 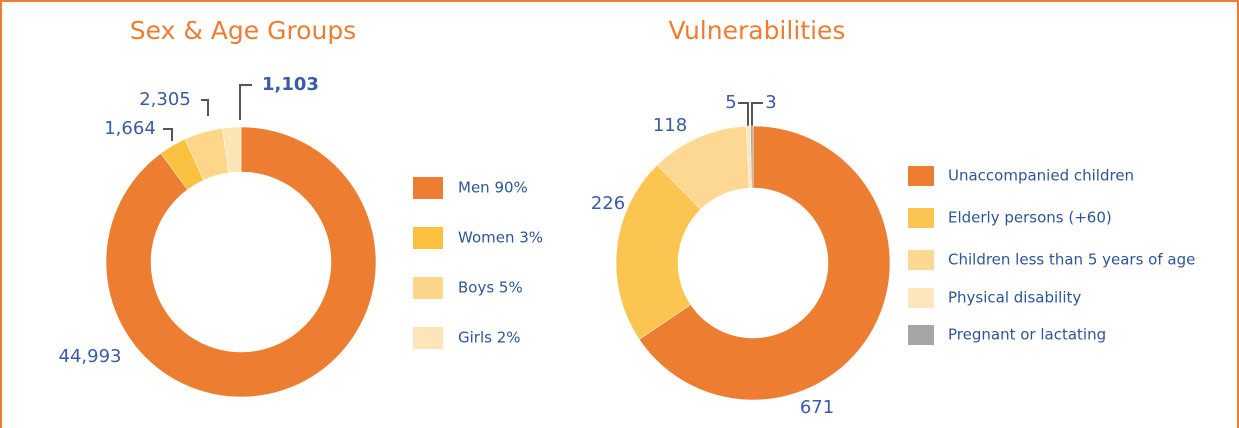 I want to click on legend-label: Women 3%, so click(x=500, y=238).